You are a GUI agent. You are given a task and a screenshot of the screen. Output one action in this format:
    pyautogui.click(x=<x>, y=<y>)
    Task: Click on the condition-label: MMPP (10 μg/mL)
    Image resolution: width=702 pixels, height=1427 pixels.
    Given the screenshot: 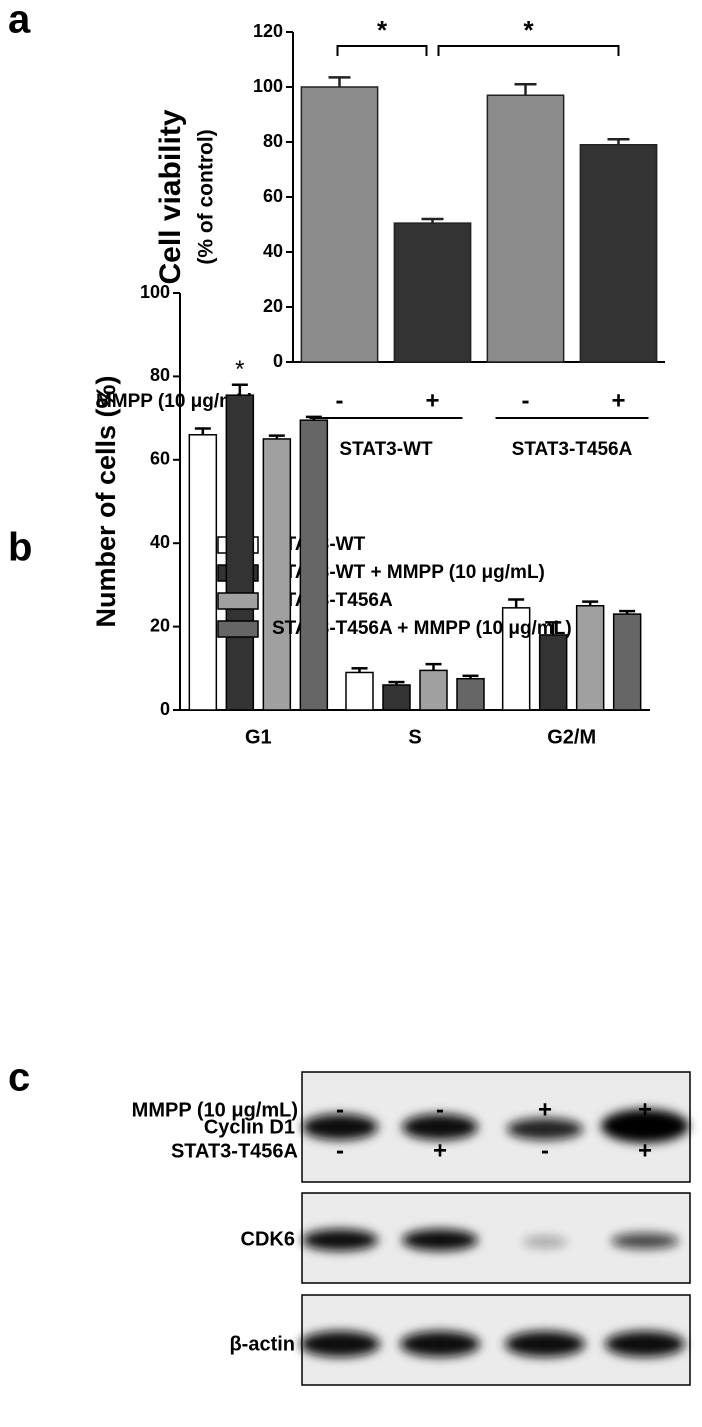 What is the action you would take?
    pyautogui.click(x=215, y=1110)
    